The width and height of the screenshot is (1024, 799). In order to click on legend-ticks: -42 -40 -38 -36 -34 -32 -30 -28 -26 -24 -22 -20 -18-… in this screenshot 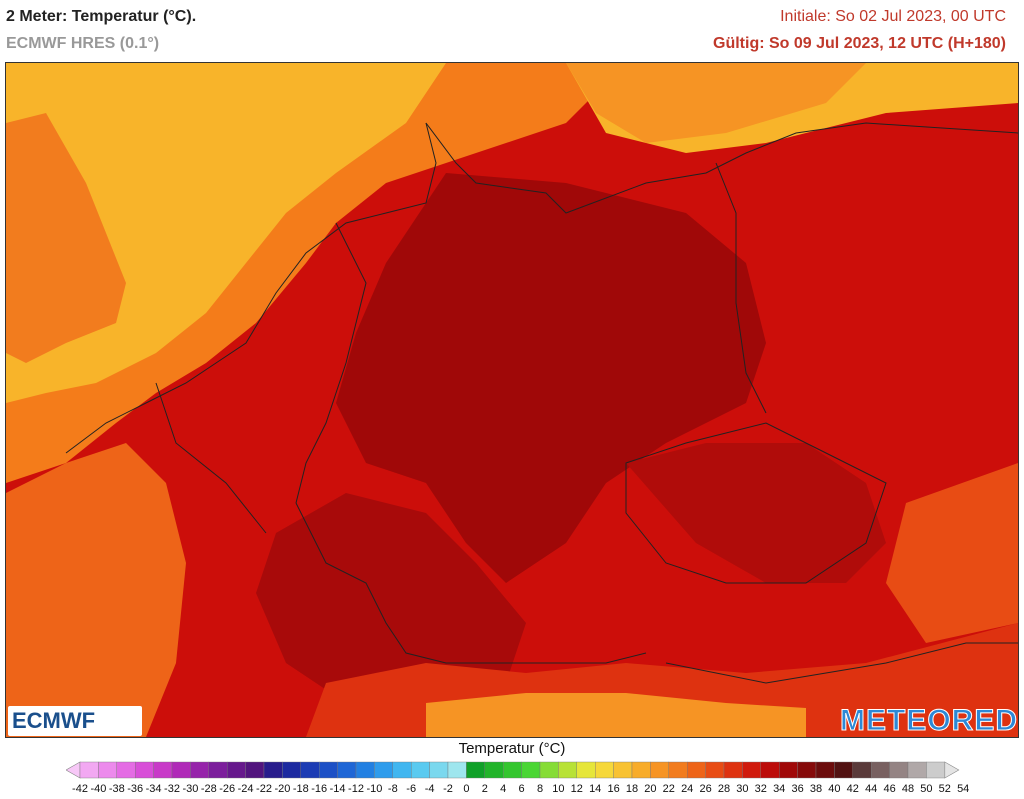, I will do `click(512, 791)`.